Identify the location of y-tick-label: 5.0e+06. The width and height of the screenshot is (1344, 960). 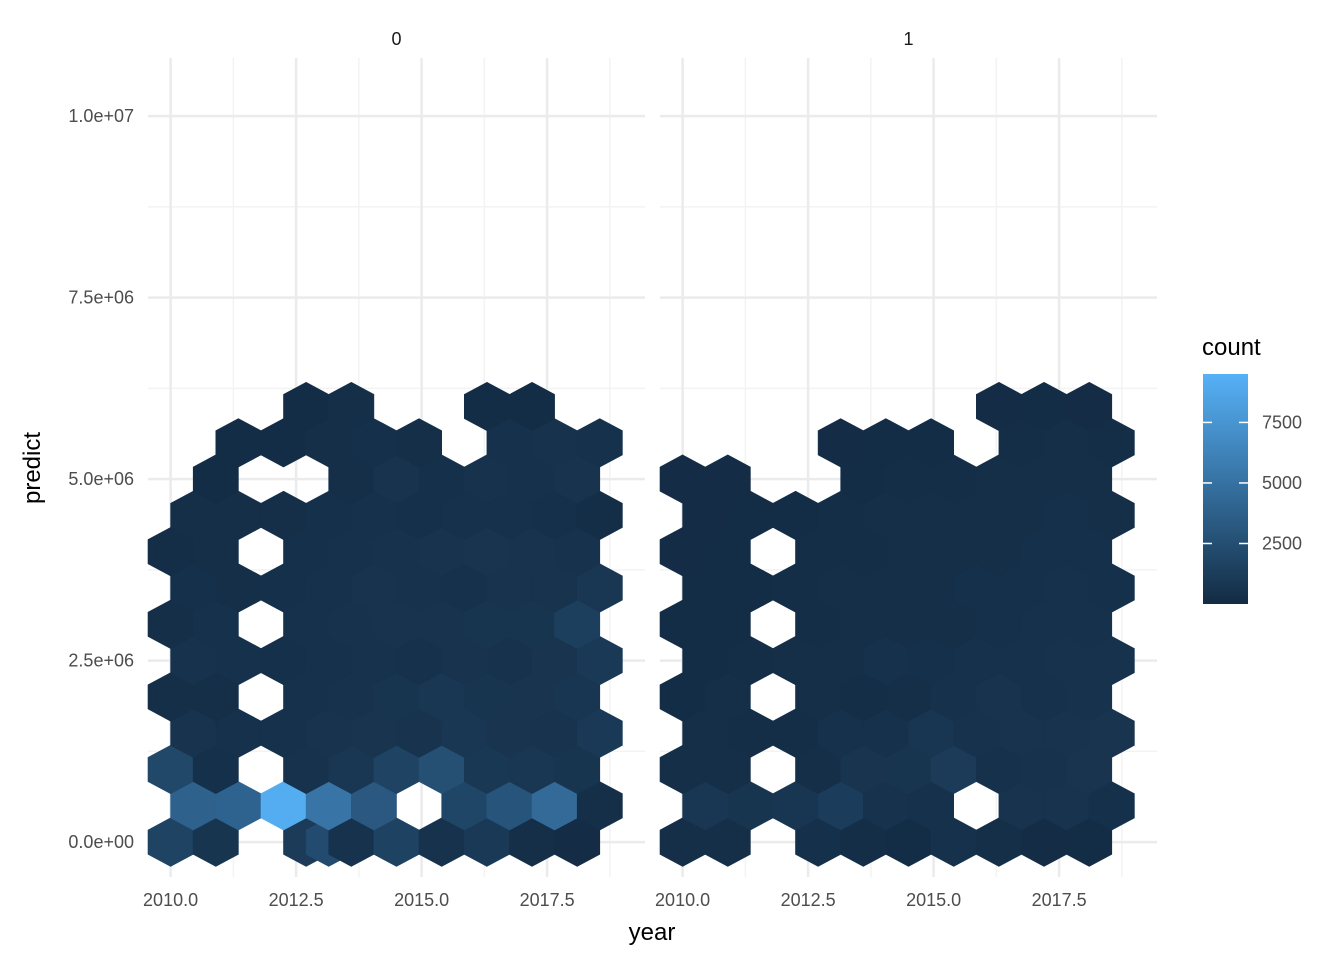
(101, 479).